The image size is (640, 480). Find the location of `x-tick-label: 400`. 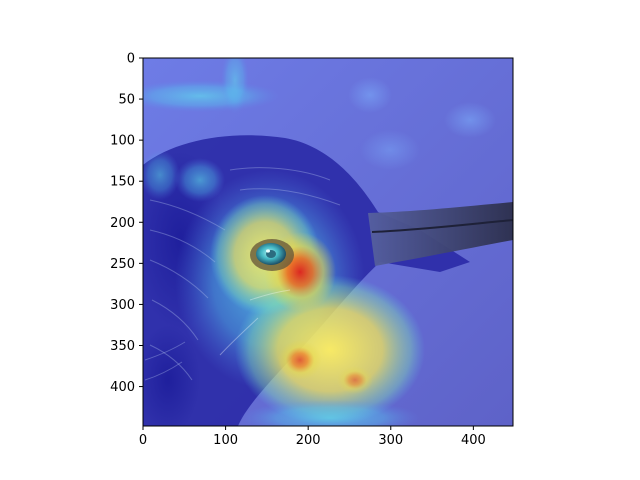

x-tick-label: 400 is located at coordinates (473, 440).